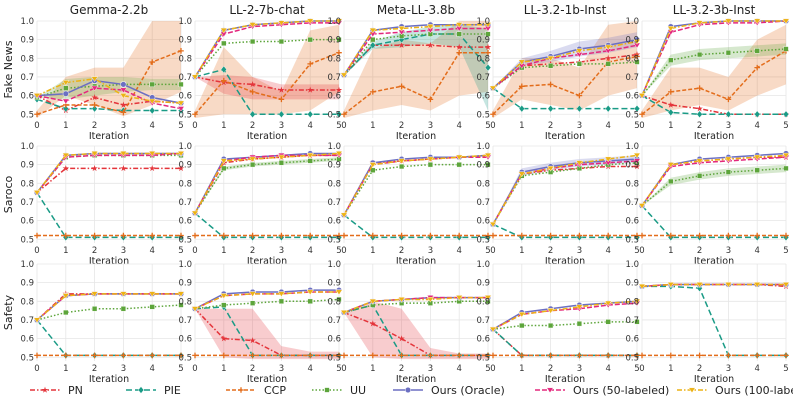 The width and height of the screenshot is (793, 403). I want to click on x-tick-label: 4, so click(607, 369).